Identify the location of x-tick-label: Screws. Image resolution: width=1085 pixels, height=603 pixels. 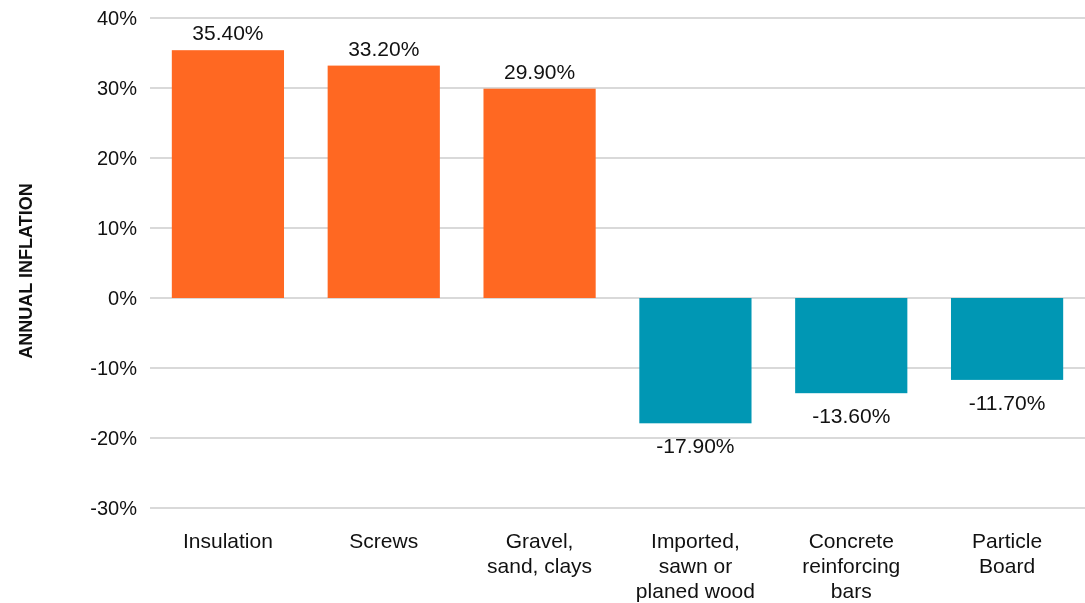
(384, 540).